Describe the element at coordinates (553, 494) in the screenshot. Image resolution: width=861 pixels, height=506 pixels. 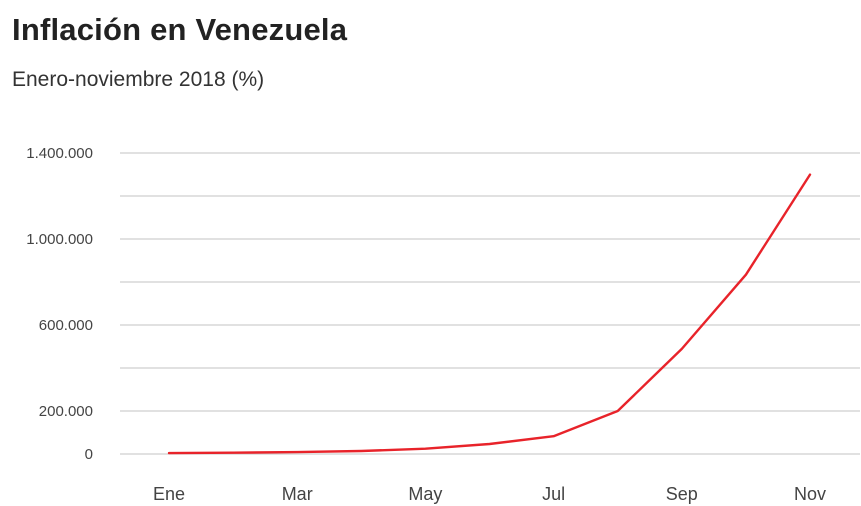
I see `x-tick-label: Jul` at that location.